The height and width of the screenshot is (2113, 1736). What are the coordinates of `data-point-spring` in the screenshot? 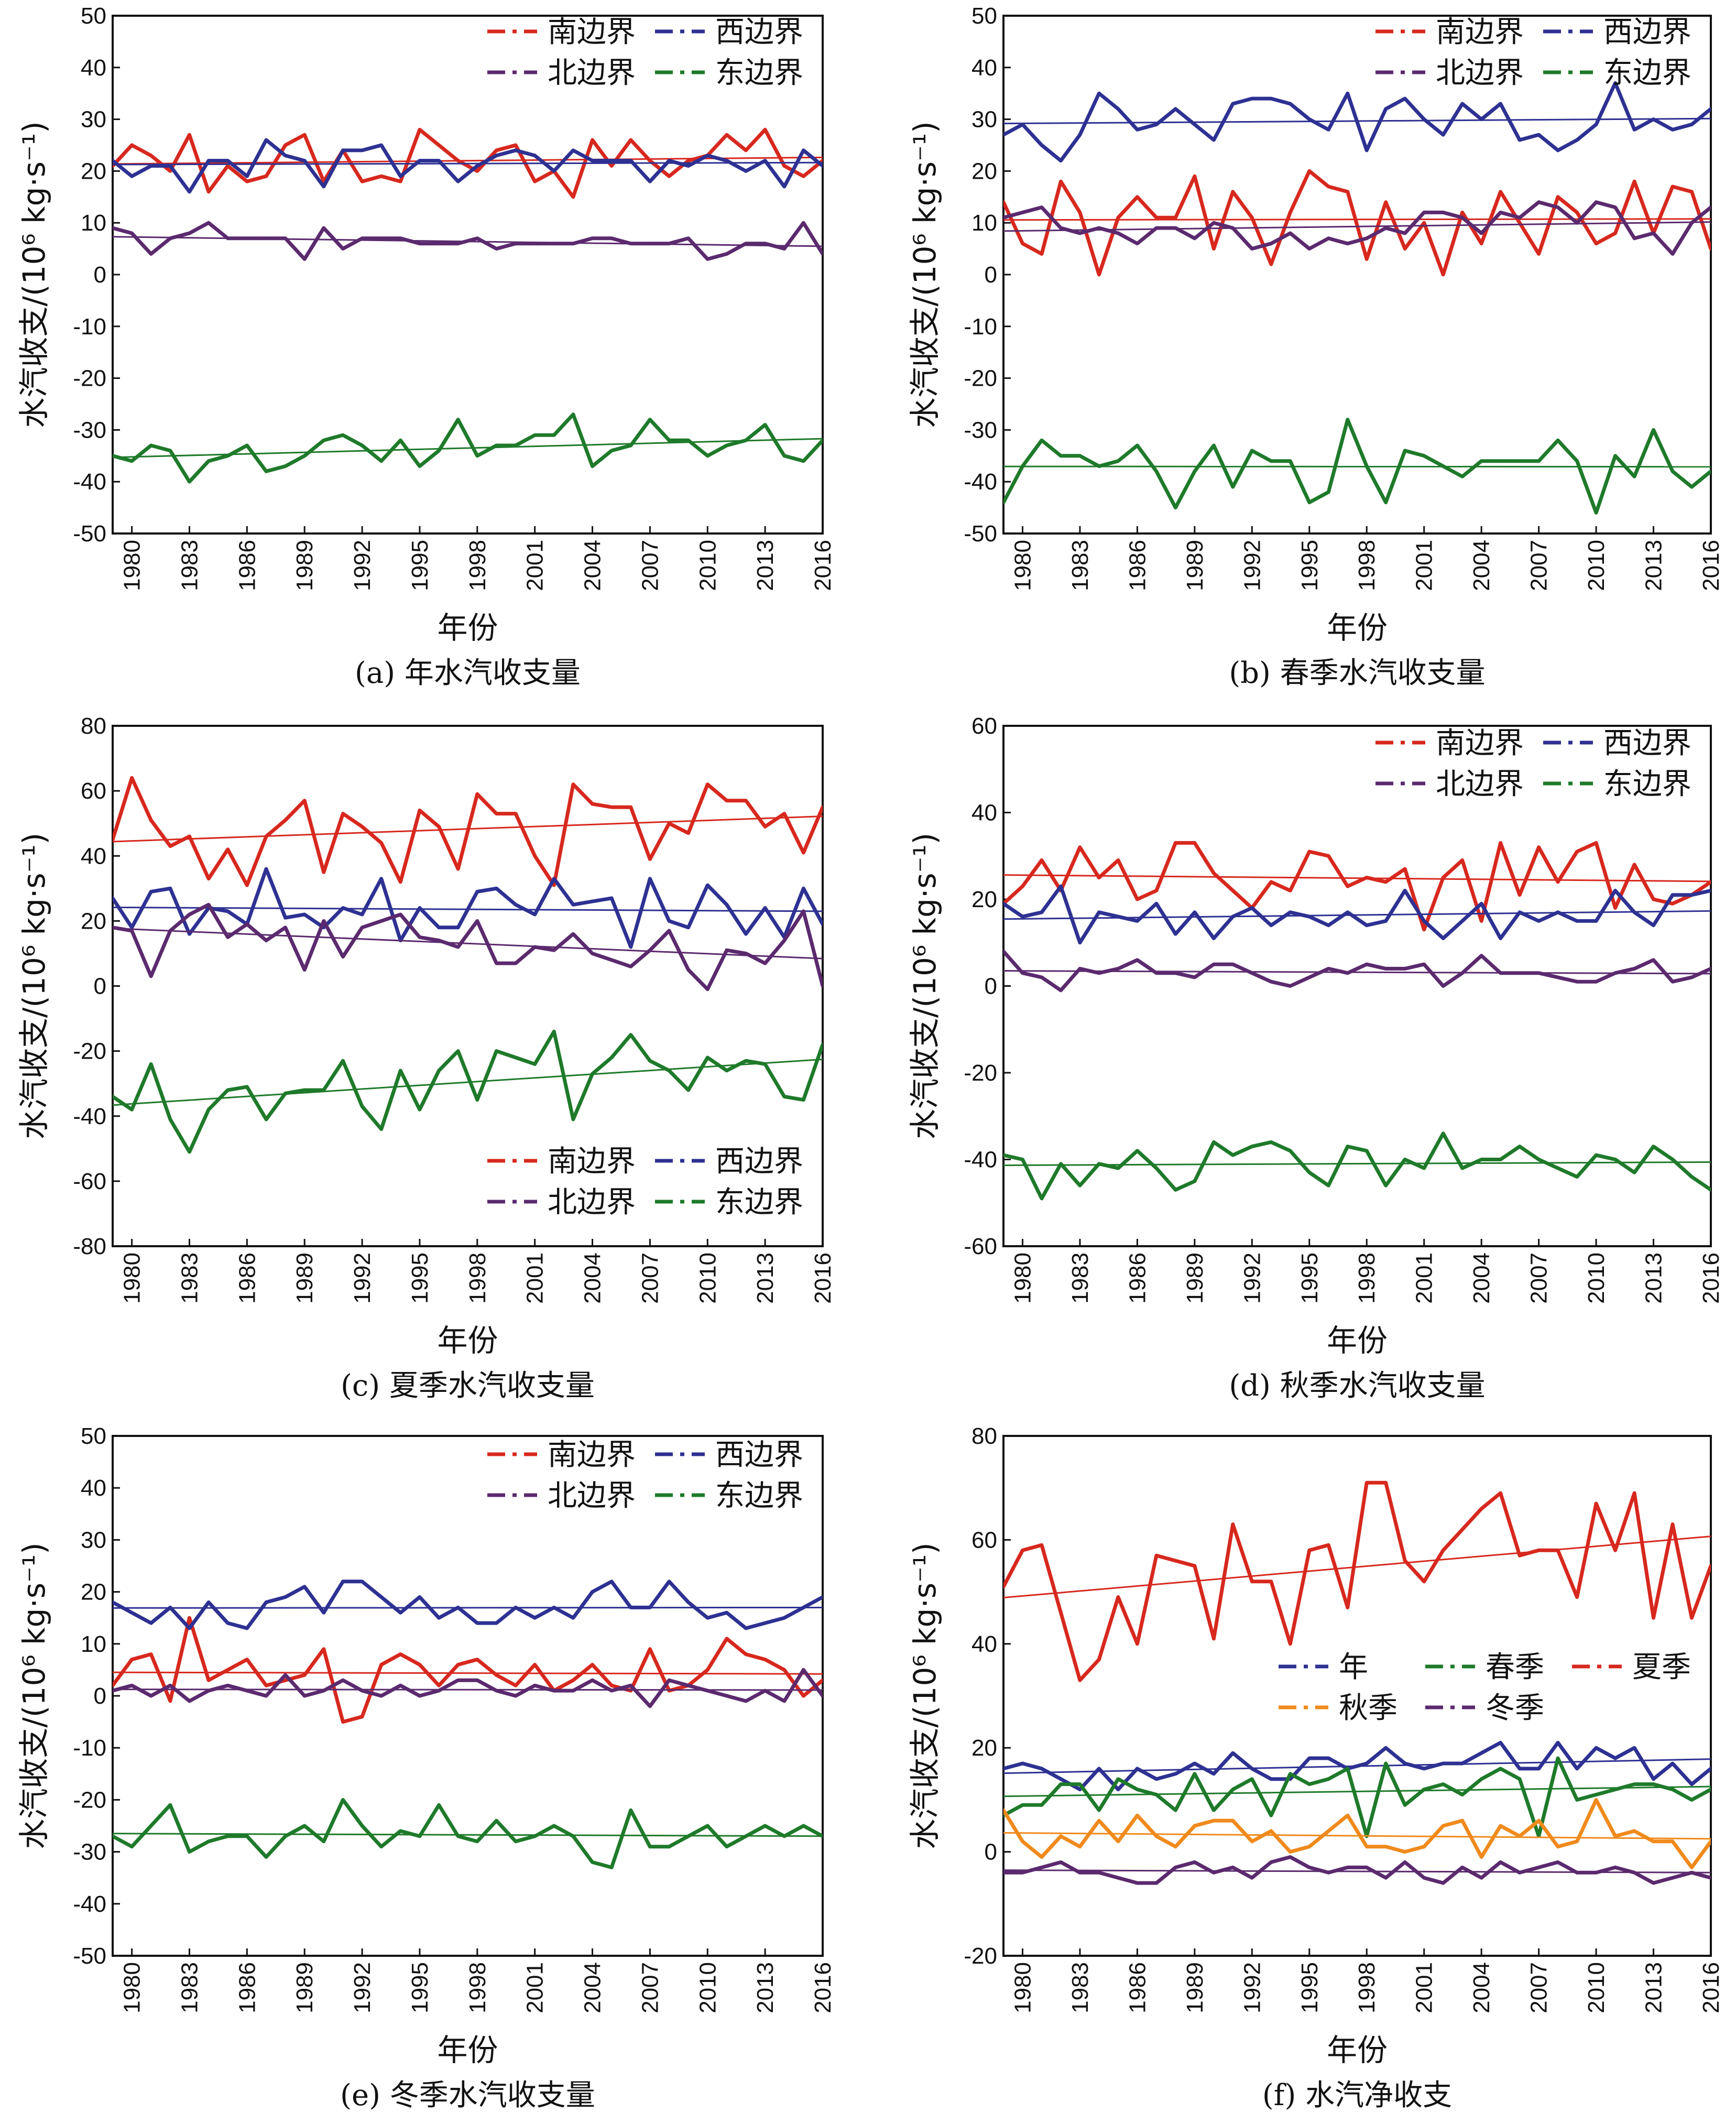 It's located at (1271, 1815).